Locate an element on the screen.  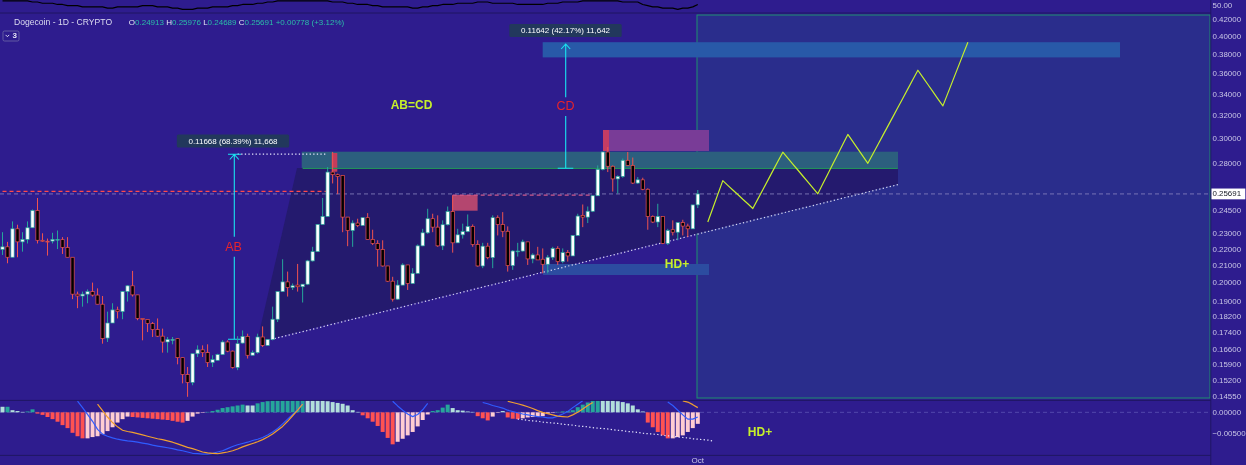
x-tick-label: Oct is located at coordinates (698, 460).